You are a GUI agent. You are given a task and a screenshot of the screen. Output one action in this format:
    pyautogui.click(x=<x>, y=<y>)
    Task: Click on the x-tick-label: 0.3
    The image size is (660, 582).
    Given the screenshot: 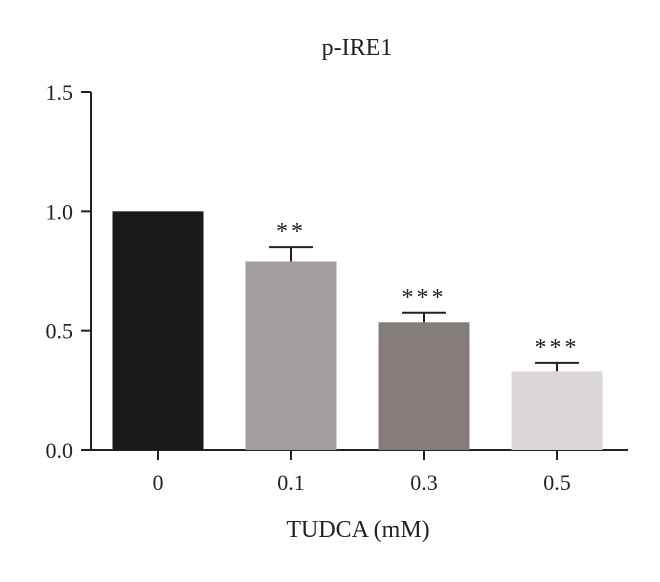 What is the action you would take?
    pyautogui.click(x=424, y=482)
    